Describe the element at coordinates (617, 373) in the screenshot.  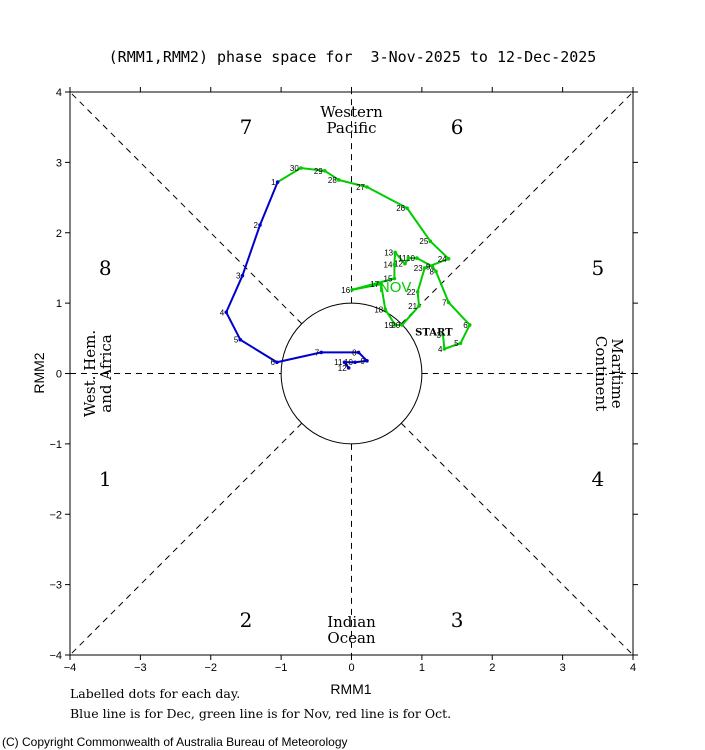
I see `region-maritime-line1: Maritime` at that location.